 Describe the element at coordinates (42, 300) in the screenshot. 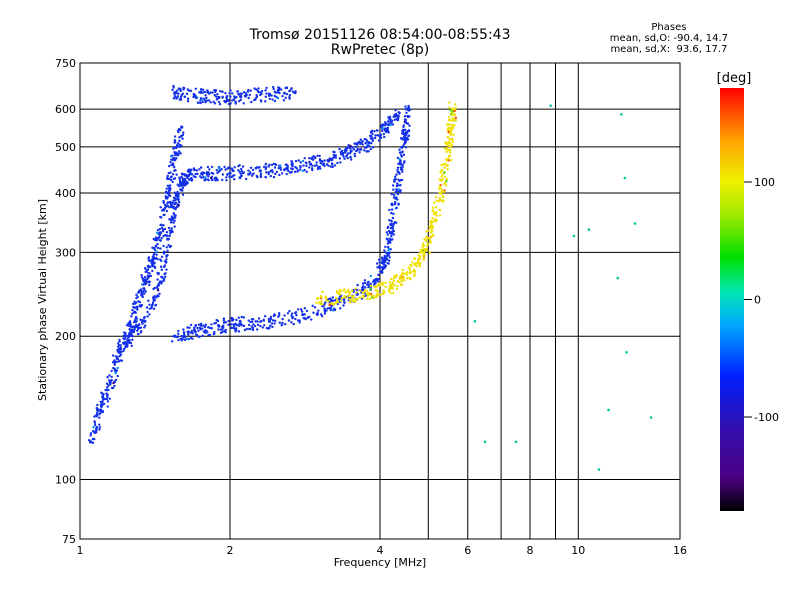

I see `y-axis-label: Stationary phase Virtual Height [km]` at that location.